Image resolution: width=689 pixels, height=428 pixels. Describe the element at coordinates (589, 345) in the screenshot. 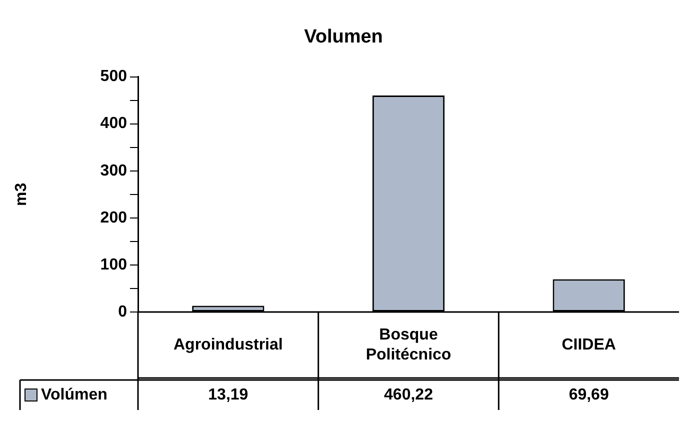

I see `x-tick-label: CIIDEA` at that location.